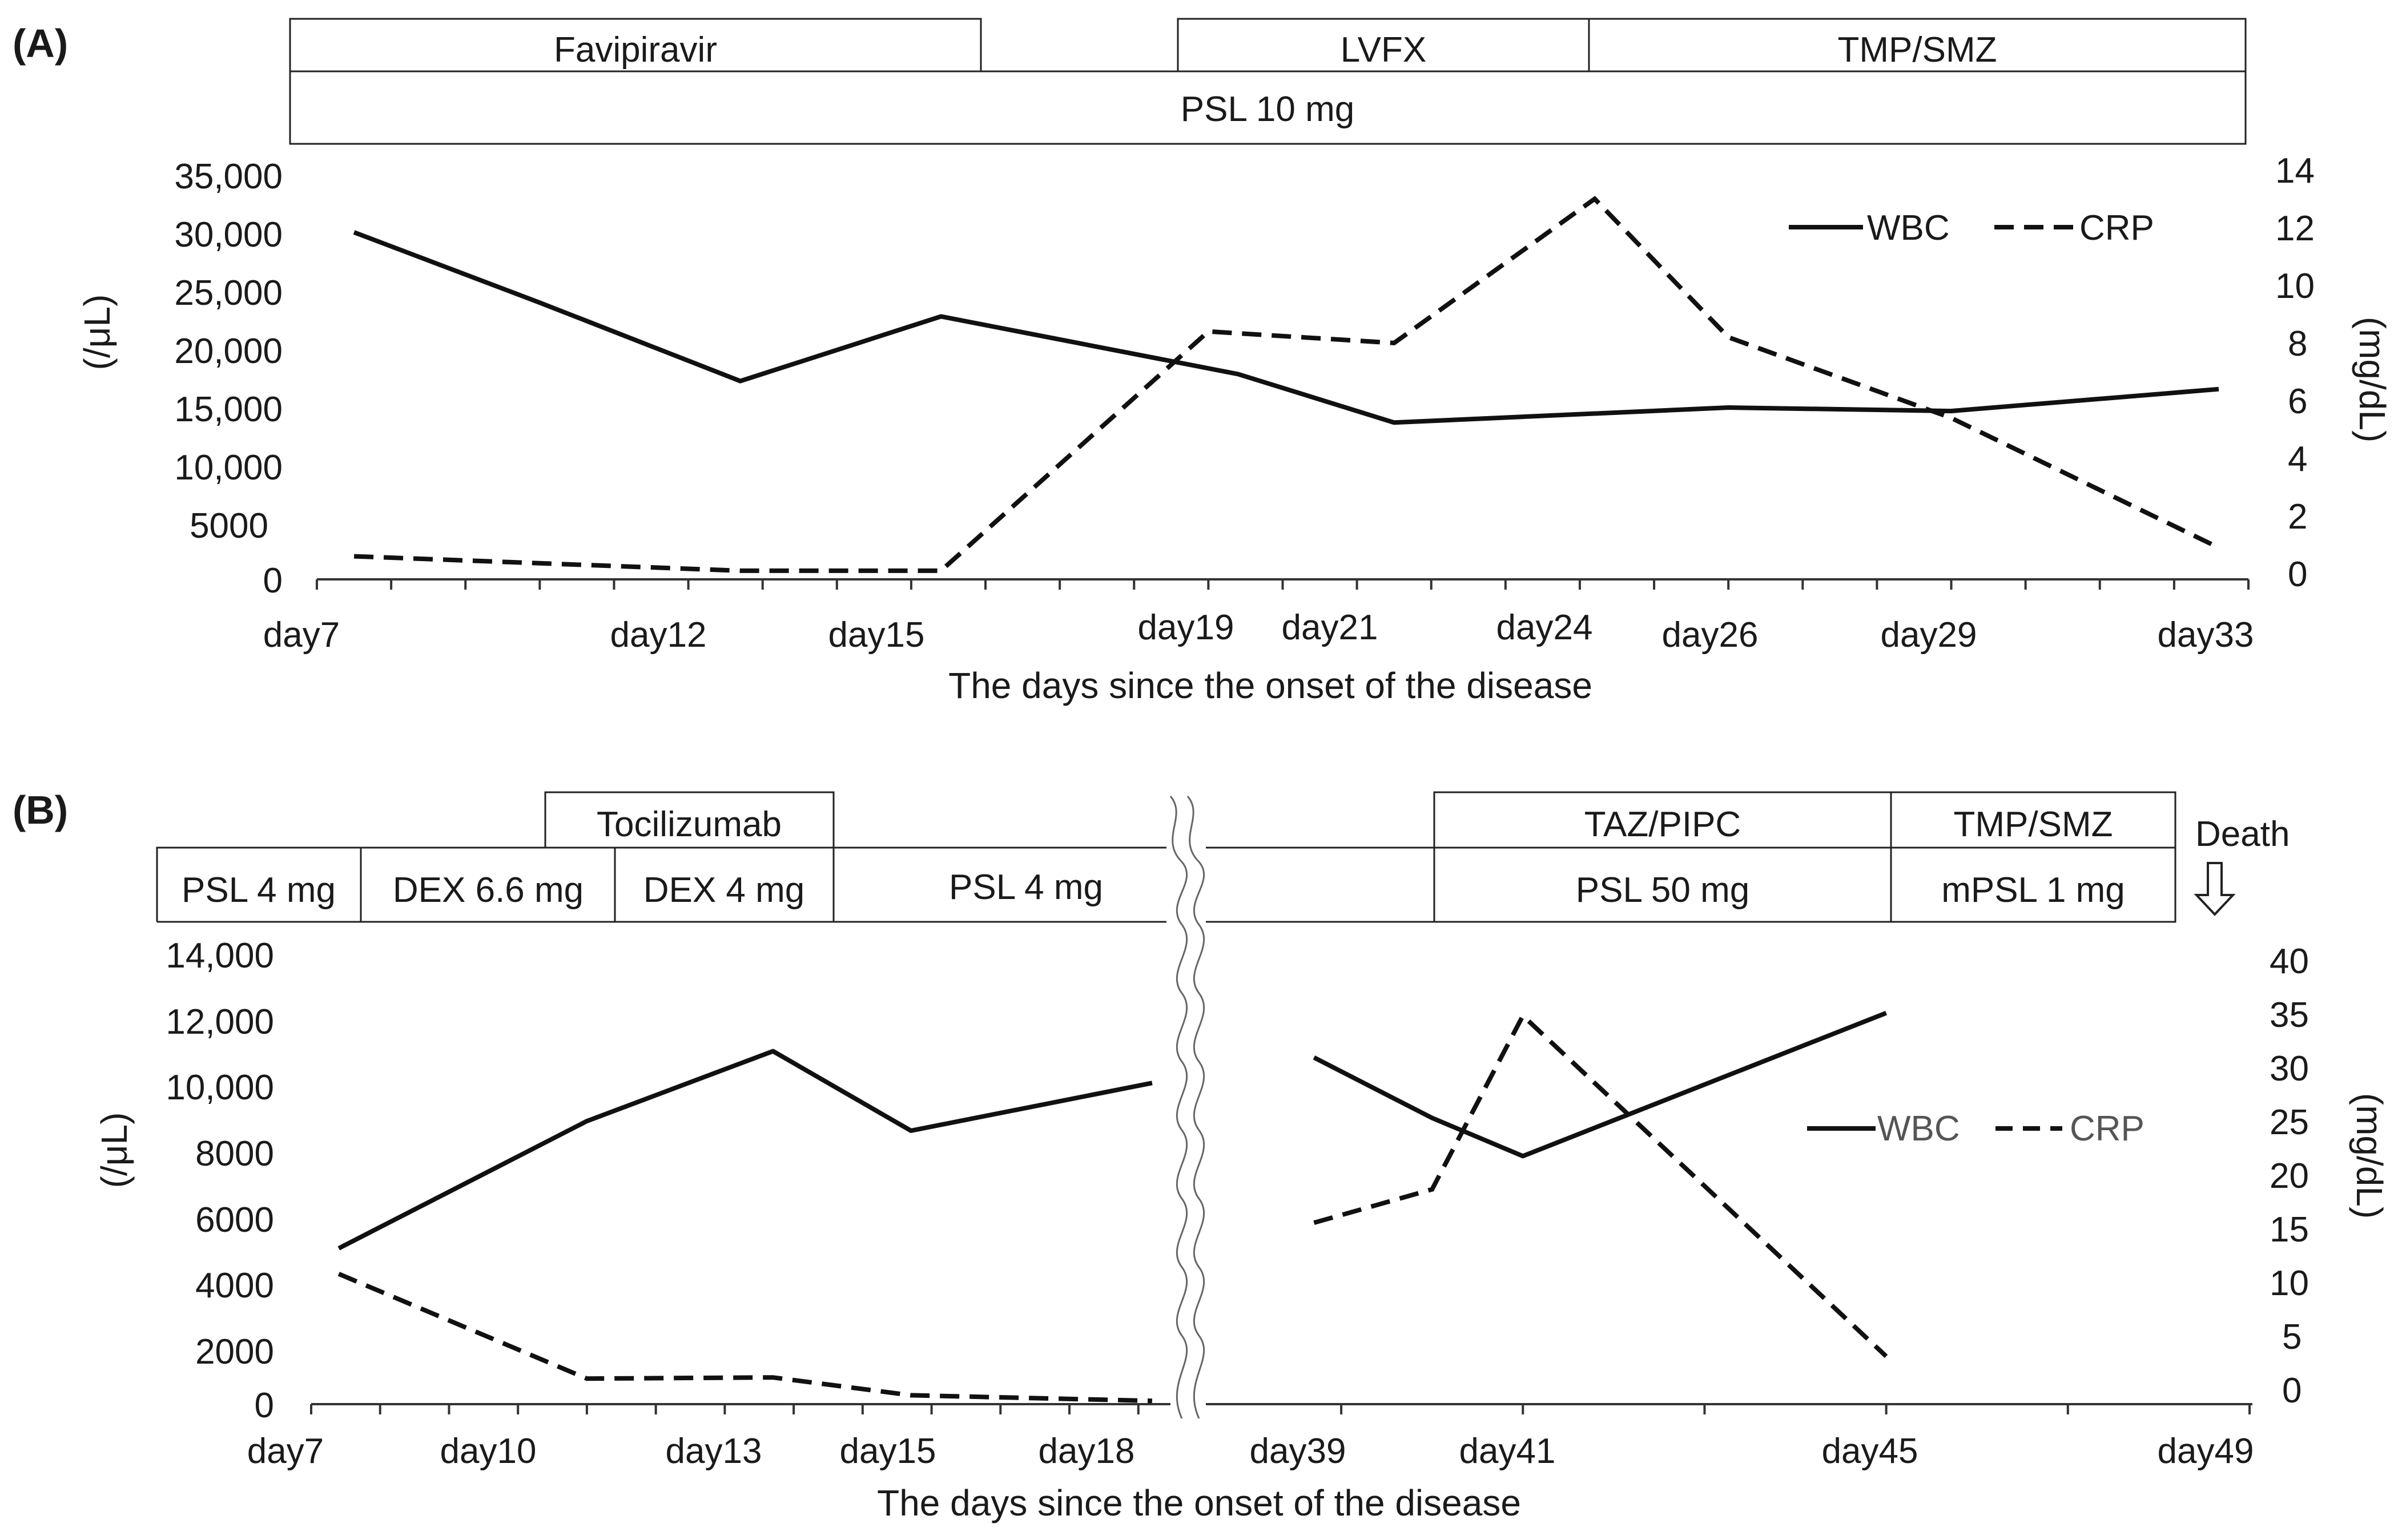 This screenshot has width=2406, height=1540. I want to click on x-tick-label: day45, so click(1870, 1451).